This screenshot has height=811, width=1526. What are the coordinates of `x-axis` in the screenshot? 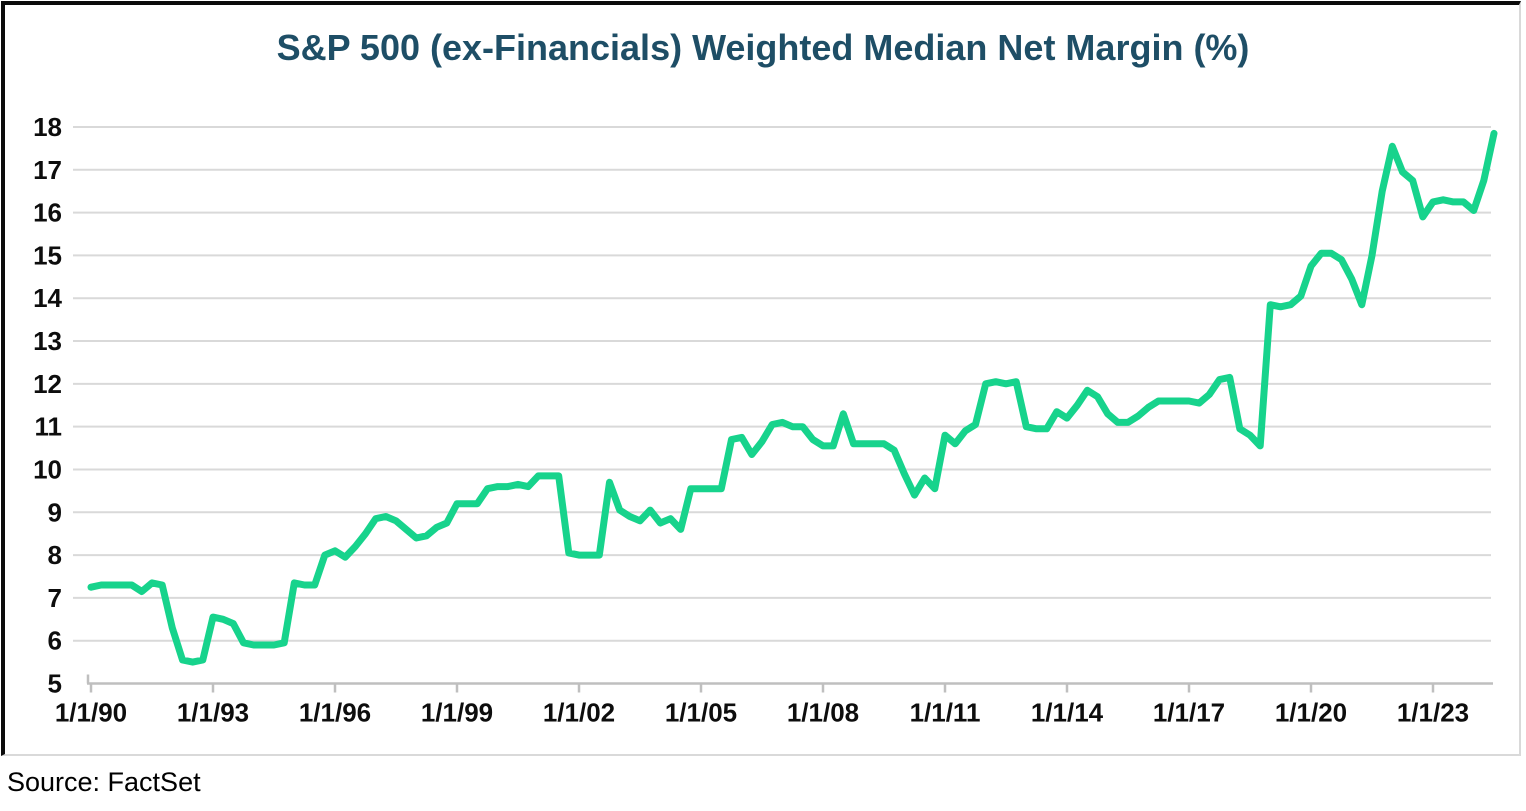 It's located at (789, 683).